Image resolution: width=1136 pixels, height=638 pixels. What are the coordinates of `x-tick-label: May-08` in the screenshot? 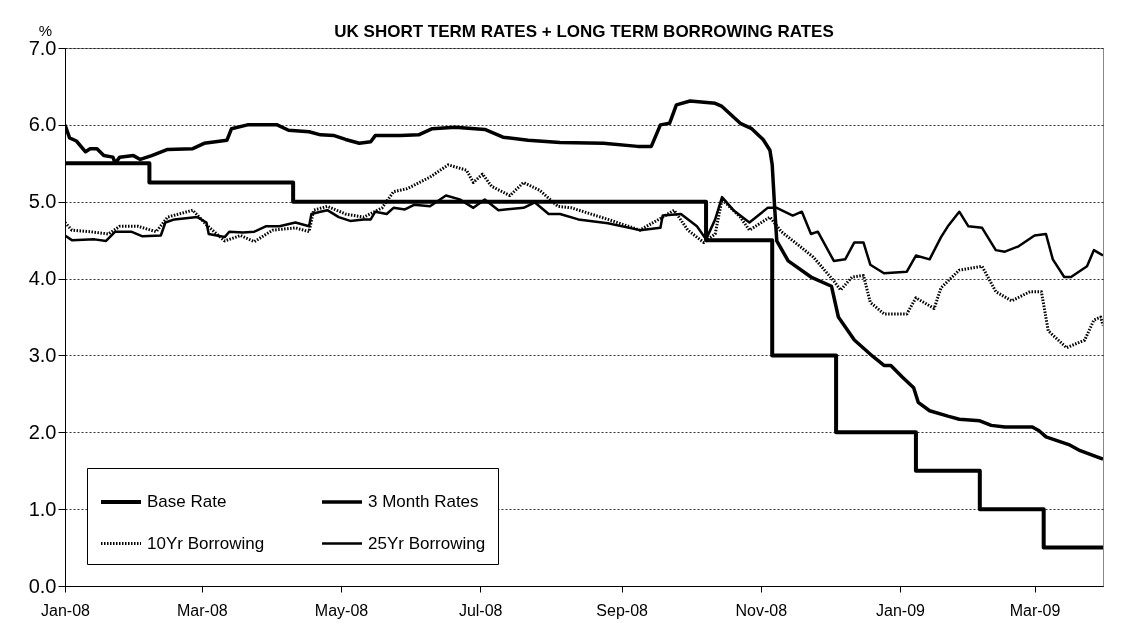 It's located at (341, 610).